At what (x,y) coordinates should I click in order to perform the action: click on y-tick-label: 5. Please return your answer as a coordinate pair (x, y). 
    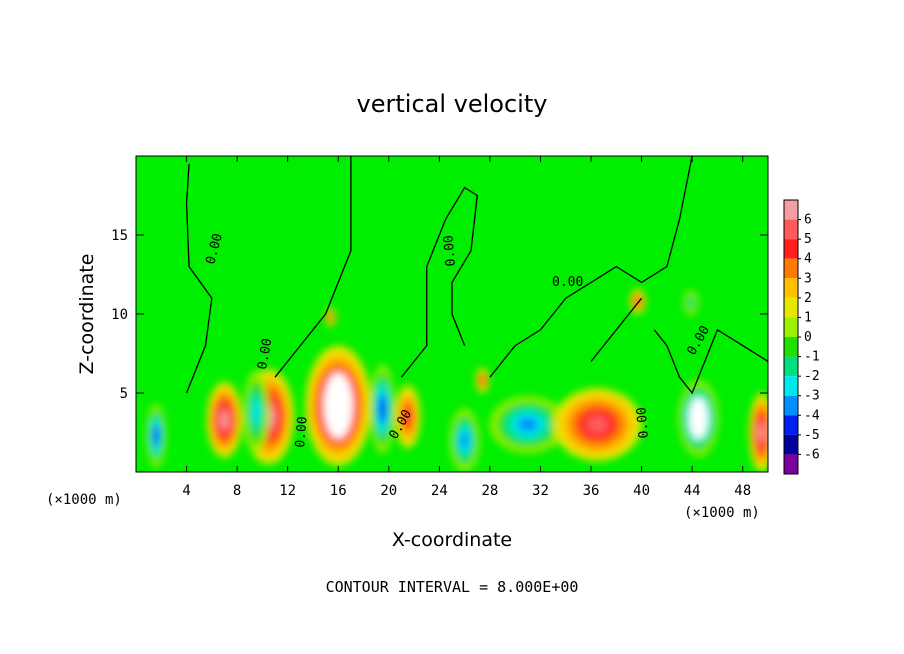
    Looking at the image, I should click on (124, 394).